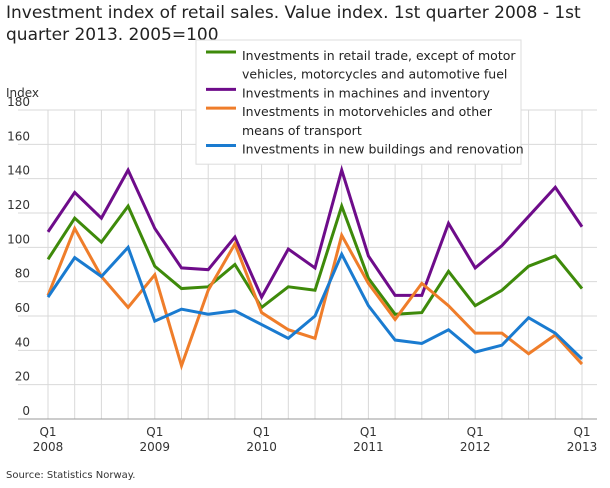  What do you see at coordinates (18, 171) in the screenshot?
I see `y-tick-label: 140` at bounding box center [18, 171].